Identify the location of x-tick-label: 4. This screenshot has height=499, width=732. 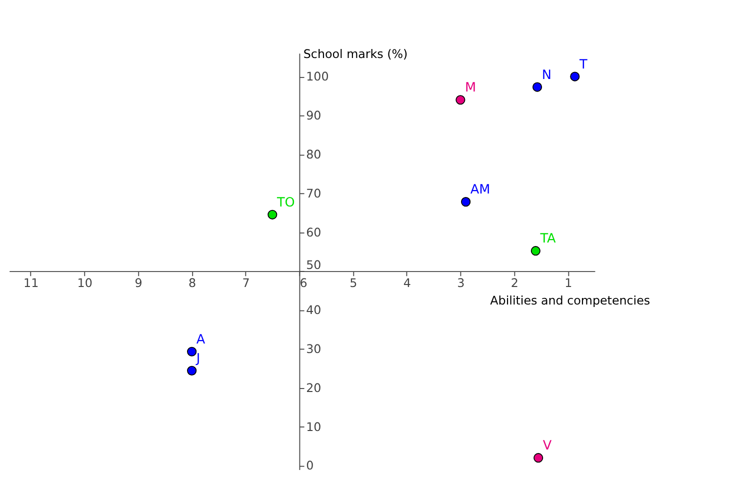
(407, 283).